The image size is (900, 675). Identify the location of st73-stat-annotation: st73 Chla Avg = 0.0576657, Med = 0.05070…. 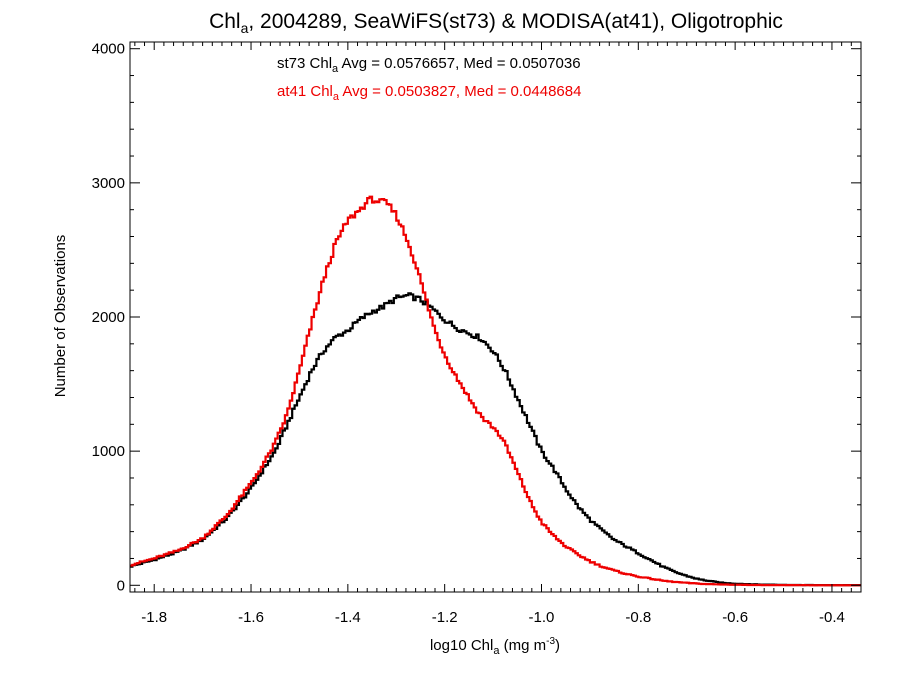
(429, 65).